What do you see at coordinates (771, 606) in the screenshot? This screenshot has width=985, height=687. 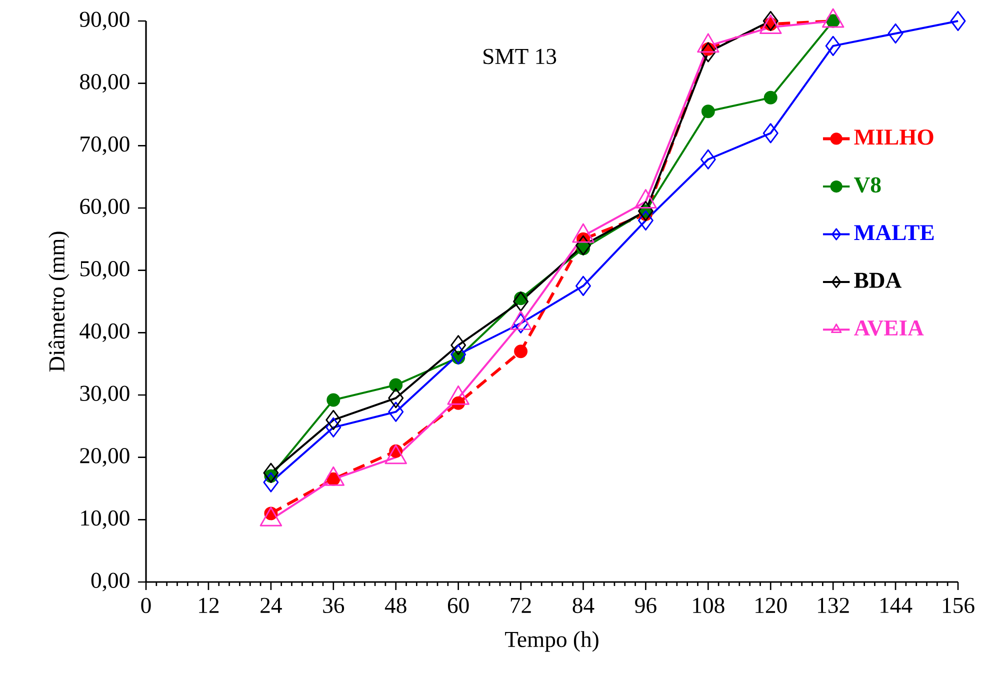 I see `x-tick-label: 120` at bounding box center [771, 606].